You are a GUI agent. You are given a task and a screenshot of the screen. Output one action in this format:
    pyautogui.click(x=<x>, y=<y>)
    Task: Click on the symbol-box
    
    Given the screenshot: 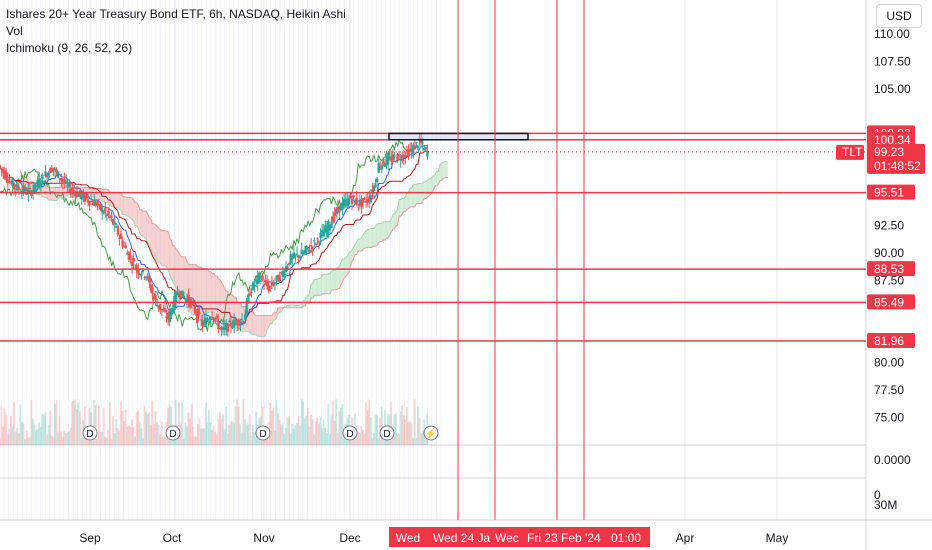 What is the action you would take?
    pyautogui.click(x=850, y=152)
    